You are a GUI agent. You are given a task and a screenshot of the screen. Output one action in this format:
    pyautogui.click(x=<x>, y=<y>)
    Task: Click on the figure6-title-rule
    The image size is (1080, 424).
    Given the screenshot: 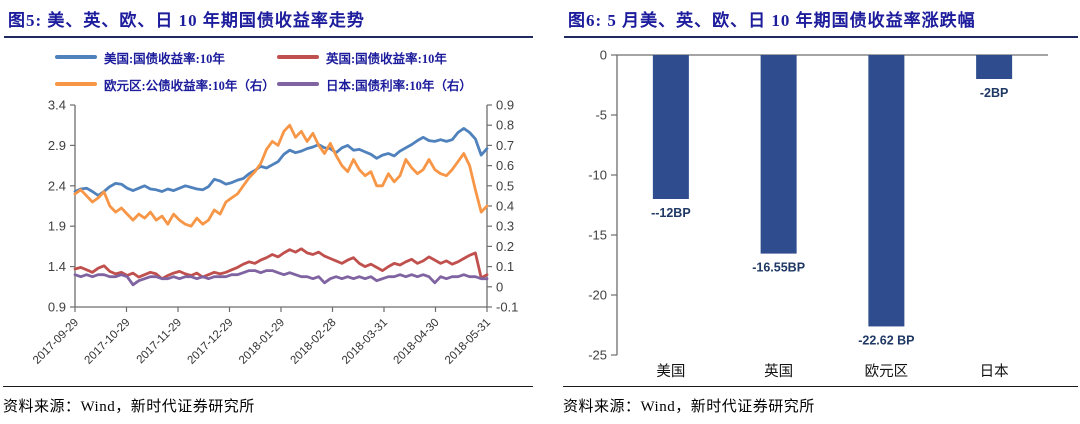 What is the action you would take?
    pyautogui.click(x=821, y=37)
    